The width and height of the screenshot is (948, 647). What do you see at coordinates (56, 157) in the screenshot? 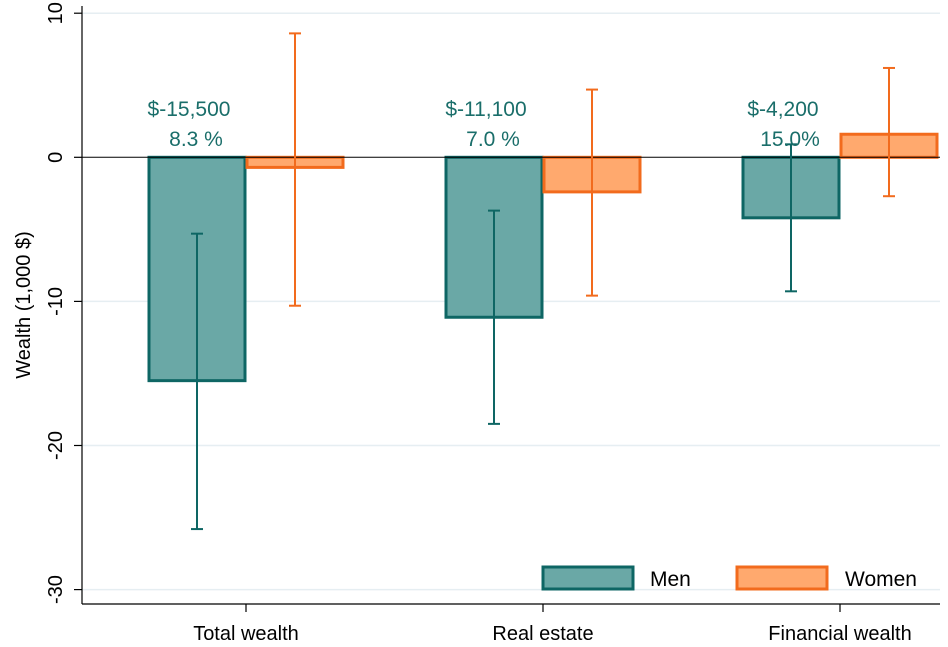
I see `y-tick-label: 0` at bounding box center [56, 157].